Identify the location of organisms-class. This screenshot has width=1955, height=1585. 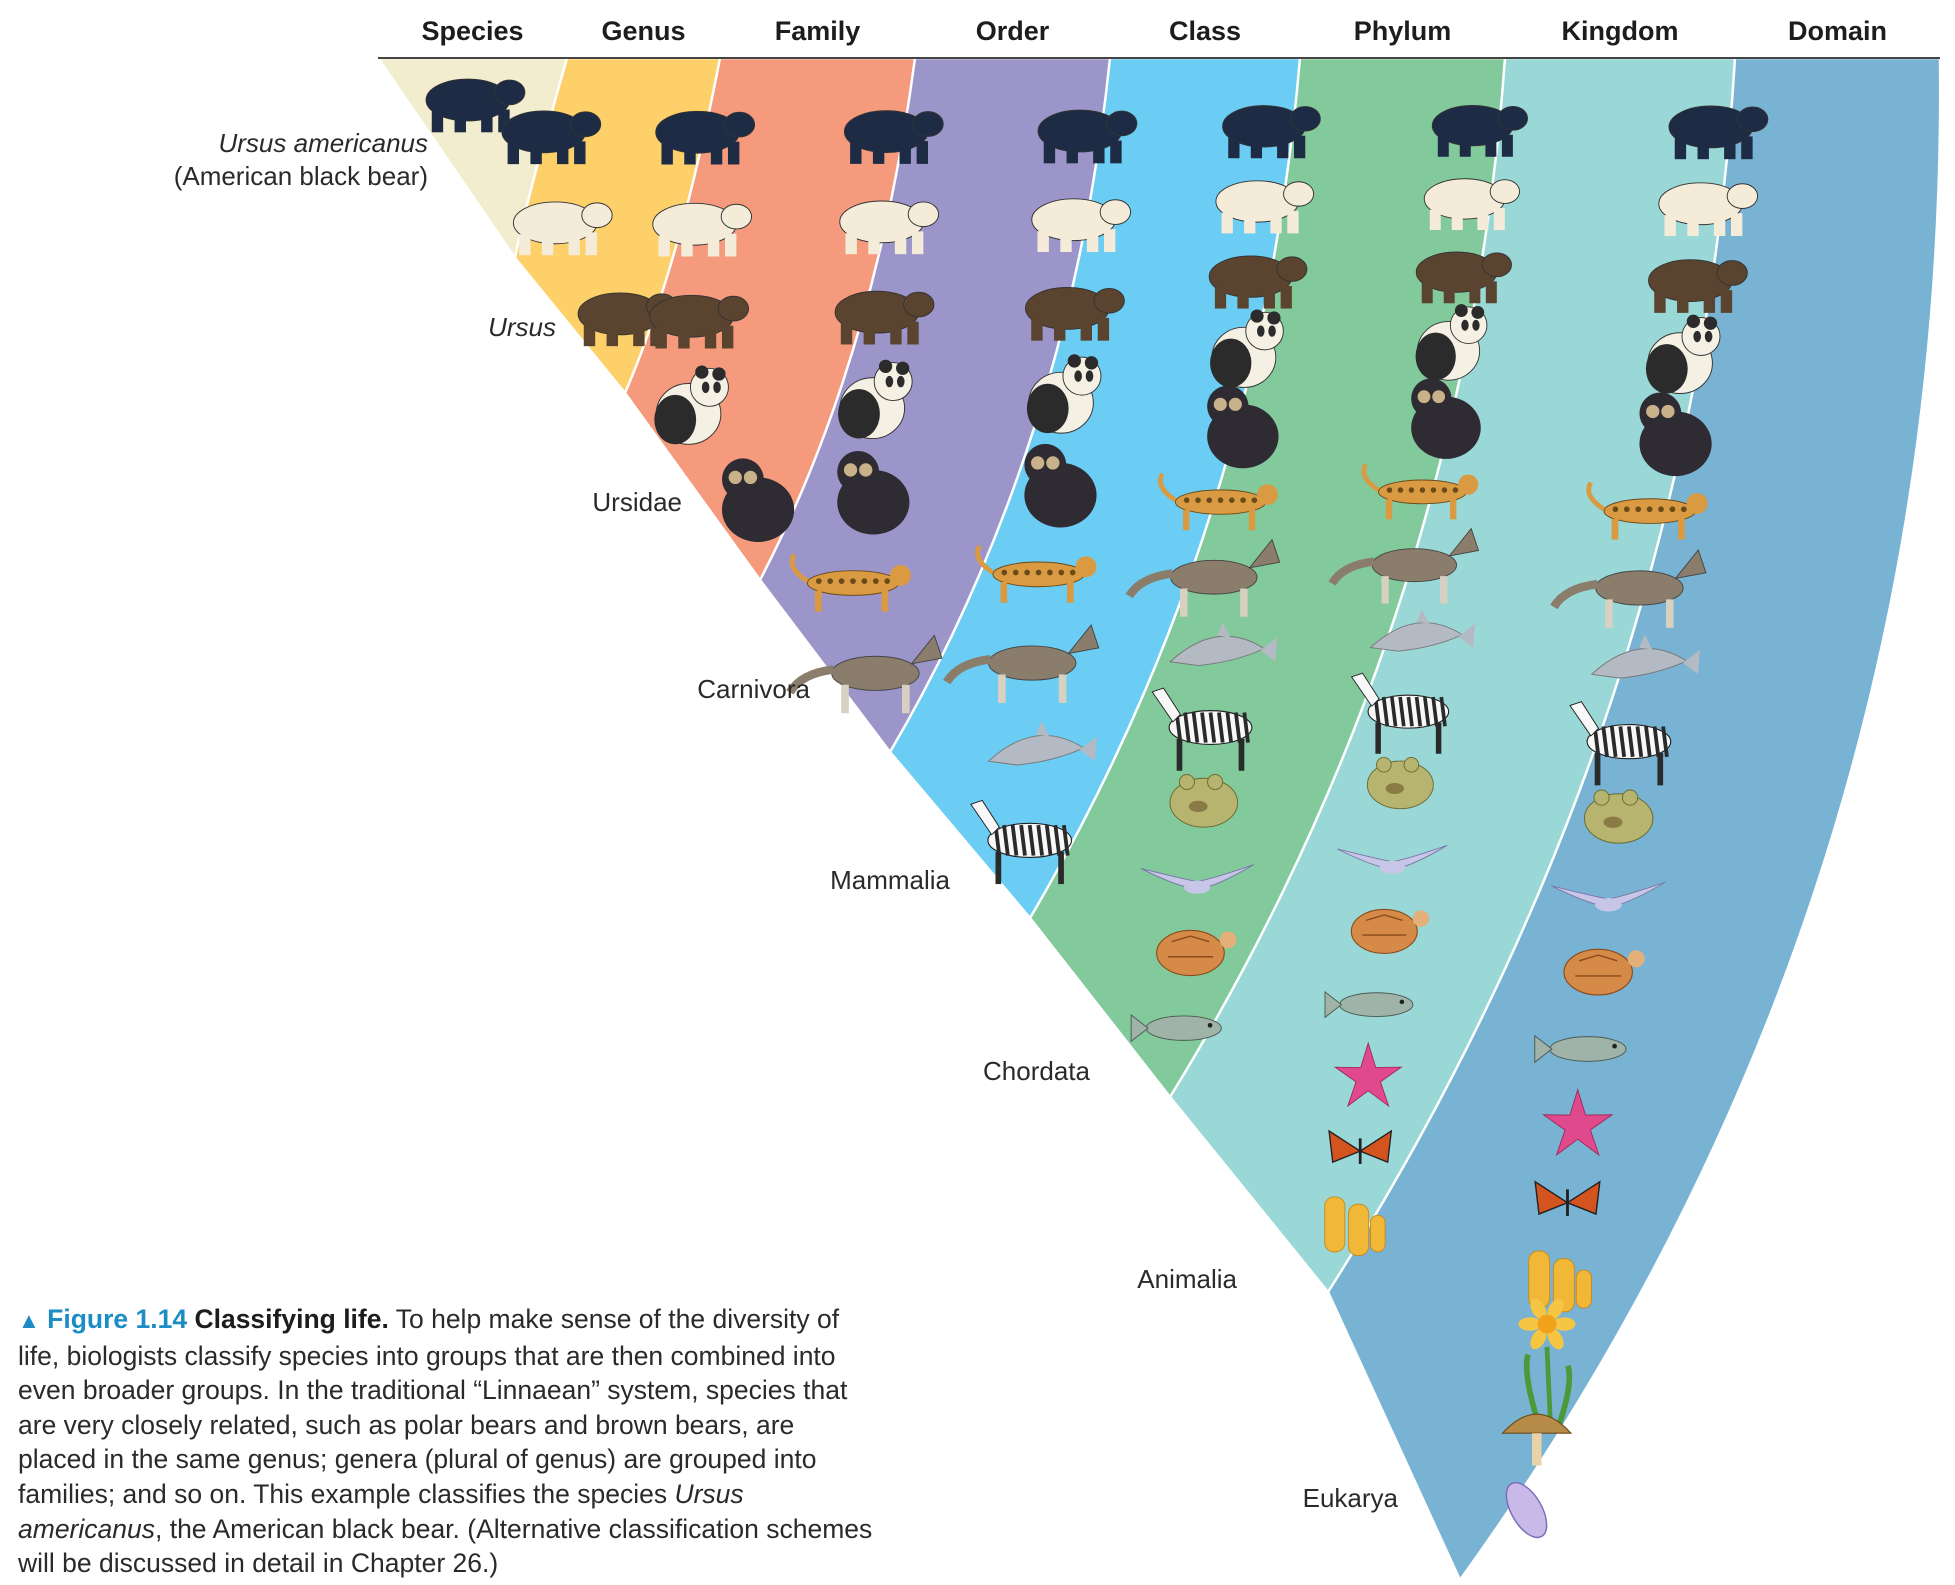
(1040, 497).